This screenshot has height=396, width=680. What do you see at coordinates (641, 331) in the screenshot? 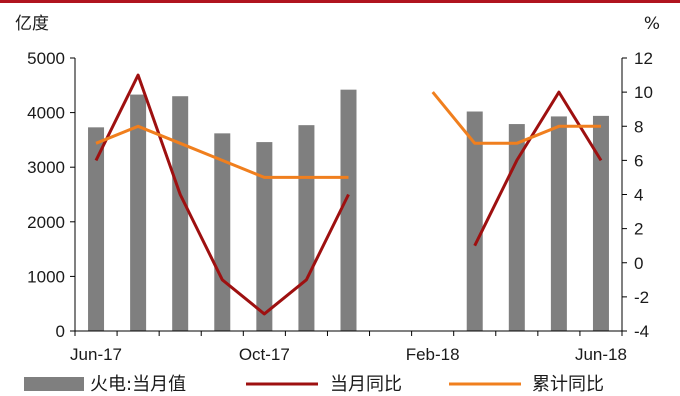
I see `right-tick-label: -4` at bounding box center [641, 331].